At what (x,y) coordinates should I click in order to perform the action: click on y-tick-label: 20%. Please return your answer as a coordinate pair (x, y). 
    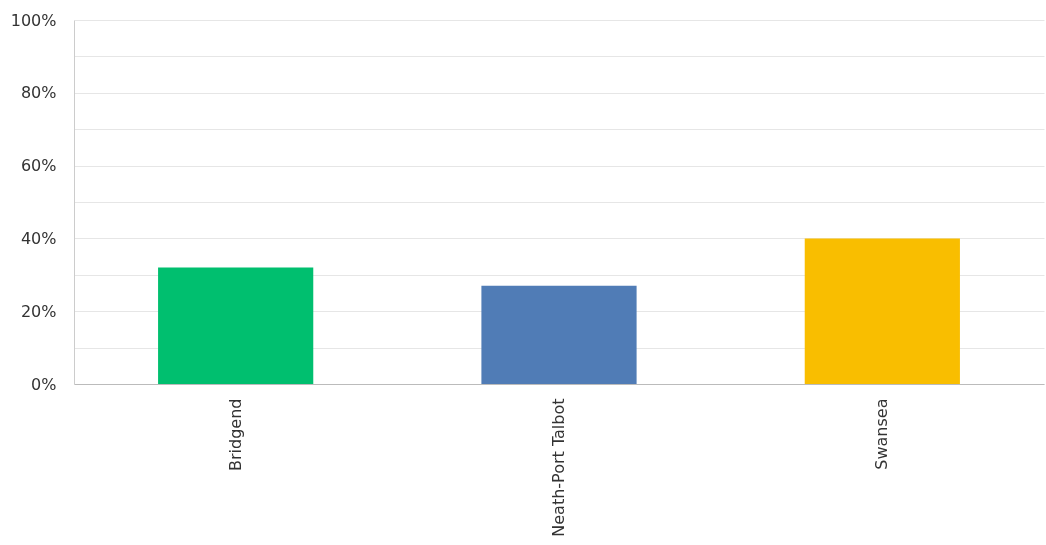
    Looking at the image, I should click on (38, 311).